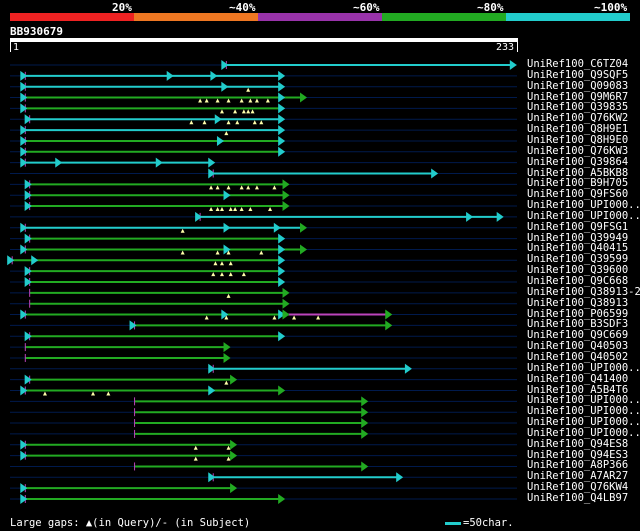 Image resolution: width=640 pixels, height=531 pixels. What do you see at coordinates (578, 248) in the screenshot?
I see `hit-label: UniRef100_Q40415` at bounding box center [578, 248].